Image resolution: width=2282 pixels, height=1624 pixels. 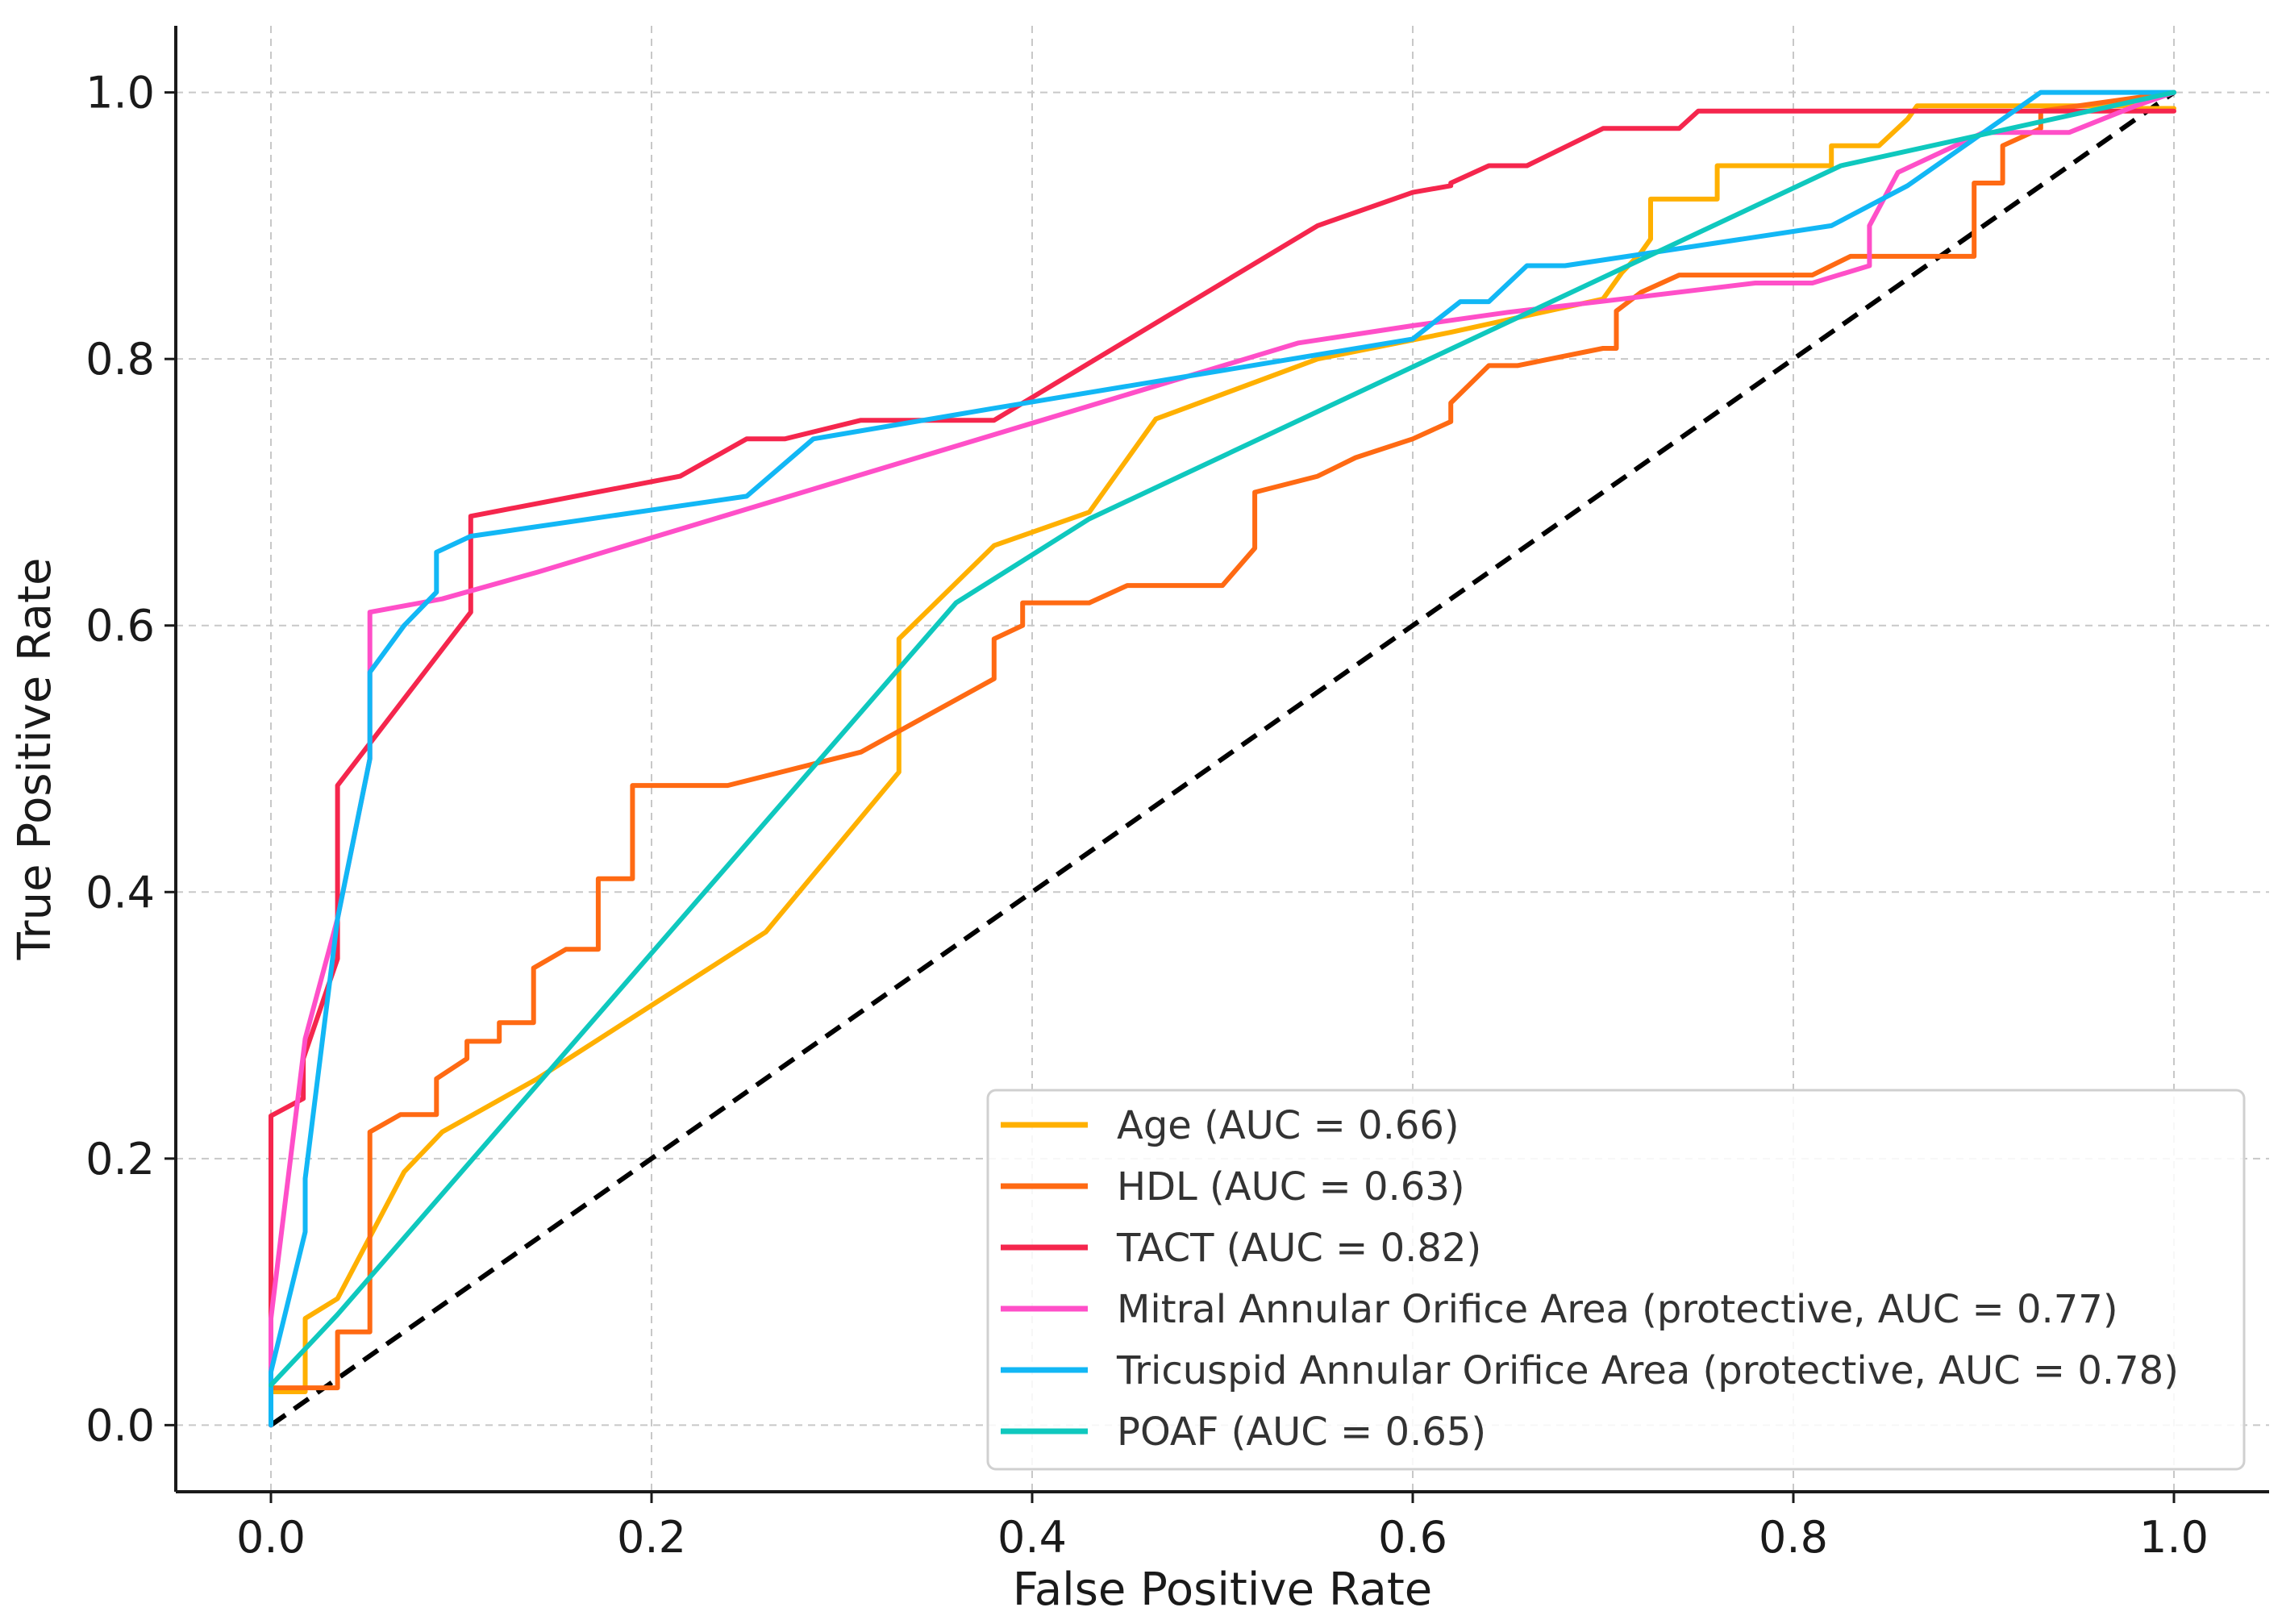 I want to click on y-axis-title: True Positive Rate, so click(x=35, y=759).